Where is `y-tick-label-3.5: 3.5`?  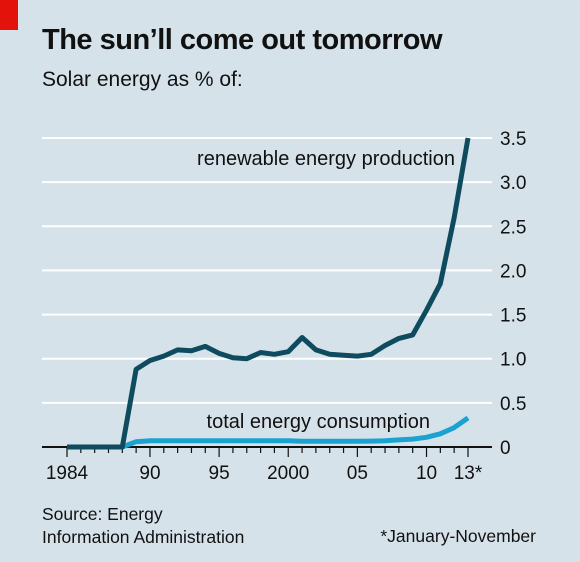 y-tick-label-3.5: 3.5 is located at coordinates (513, 139).